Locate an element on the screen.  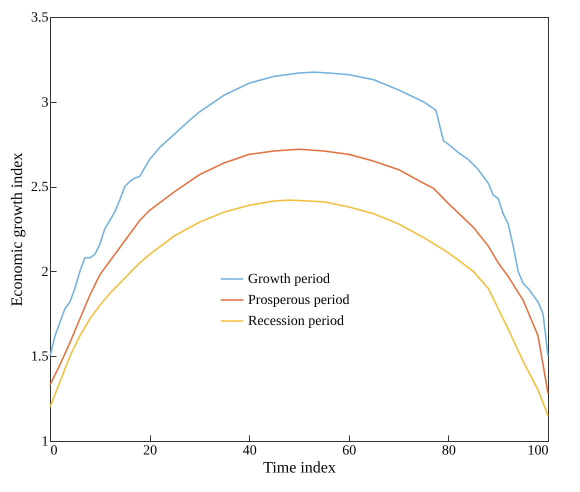
x-tick-label: 100 is located at coordinates (538, 451).